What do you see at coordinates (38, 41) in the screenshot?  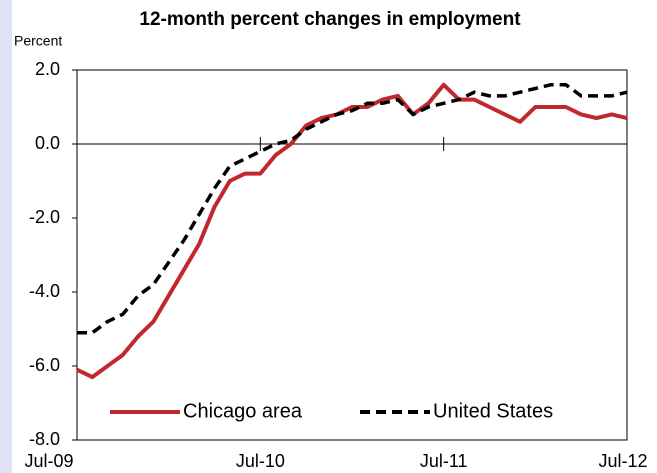 I see `y-axis-label: Percent` at bounding box center [38, 41].